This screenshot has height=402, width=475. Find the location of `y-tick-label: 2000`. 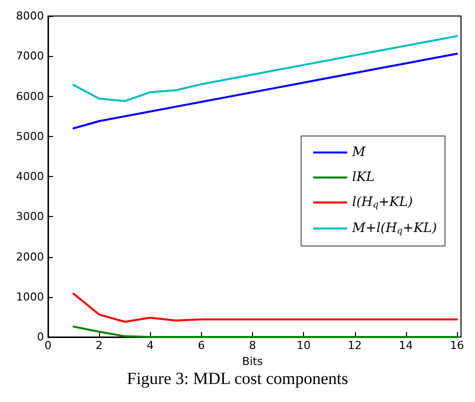

y-tick-label: 2000 is located at coordinates (30, 257).